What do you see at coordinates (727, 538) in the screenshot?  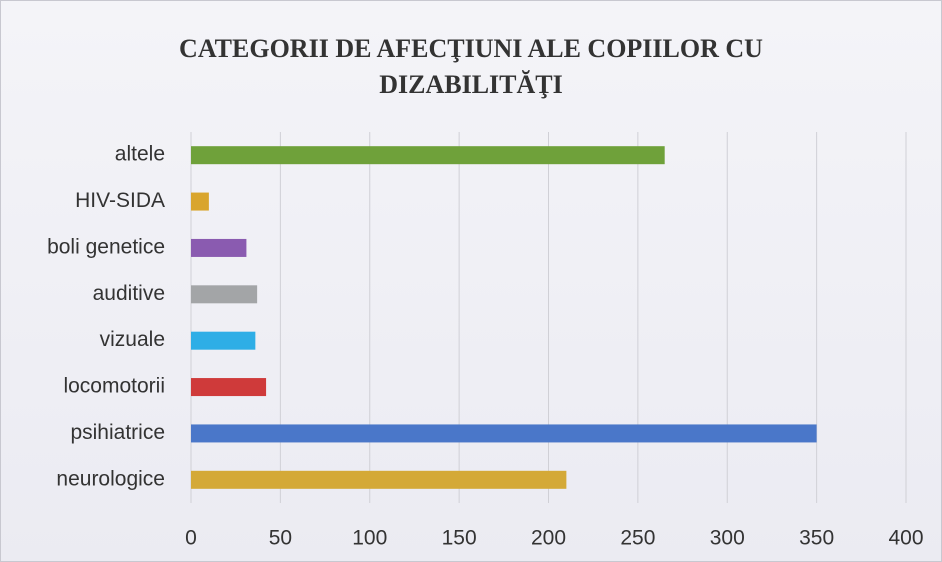 I see `x-tick-label: 300` at bounding box center [727, 538].